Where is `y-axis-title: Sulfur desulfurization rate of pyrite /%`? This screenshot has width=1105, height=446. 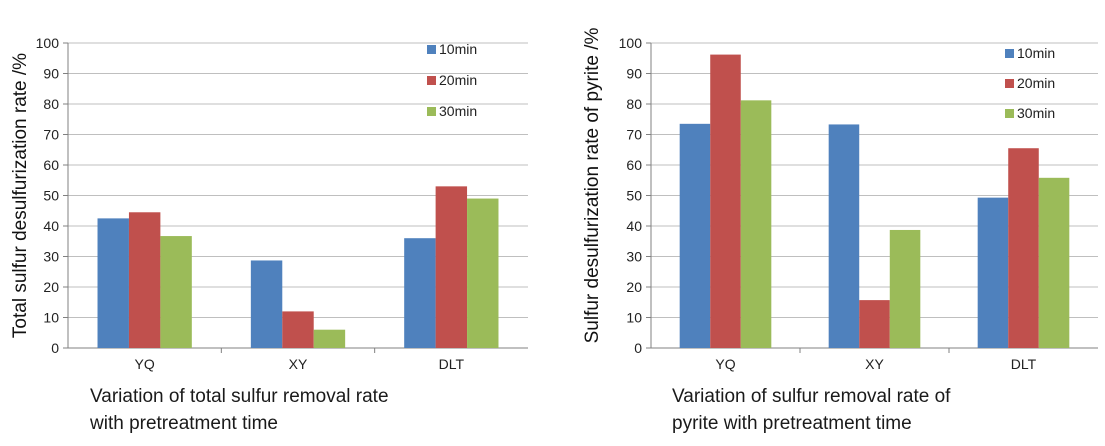
y-axis-title: Sulfur desulfurization rate of pyrite /% is located at coordinates (592, 186).